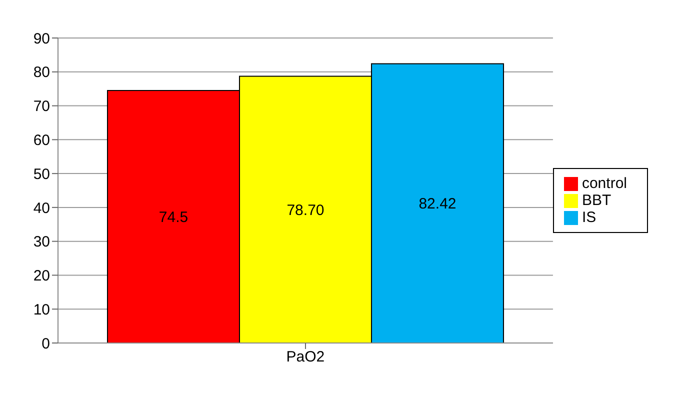 The width and height of the screenshot is (679, 405). I want to click on y-tick-label: 10, so click(41, 309).